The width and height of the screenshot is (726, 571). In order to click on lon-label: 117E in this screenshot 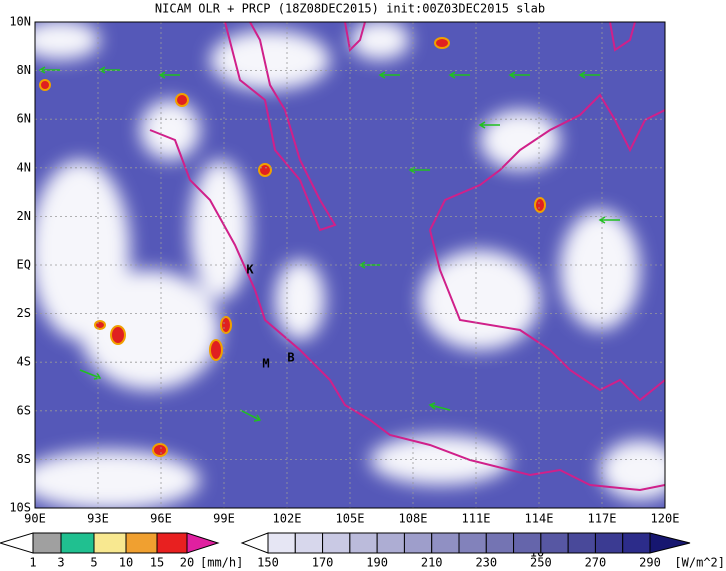, I will do `click(602, 519)`.